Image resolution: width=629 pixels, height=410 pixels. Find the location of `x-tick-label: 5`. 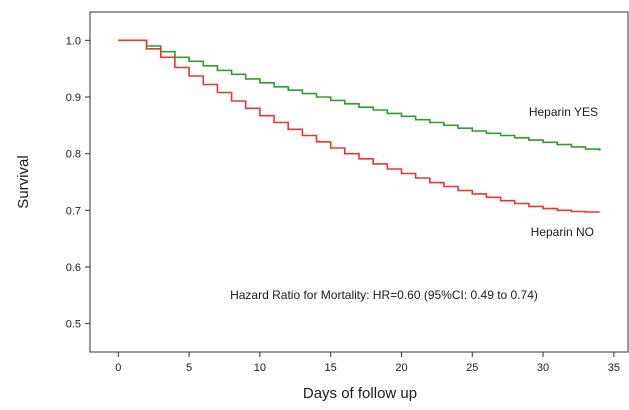

x-tick-label: 5 is located at coordinates (189, 368).